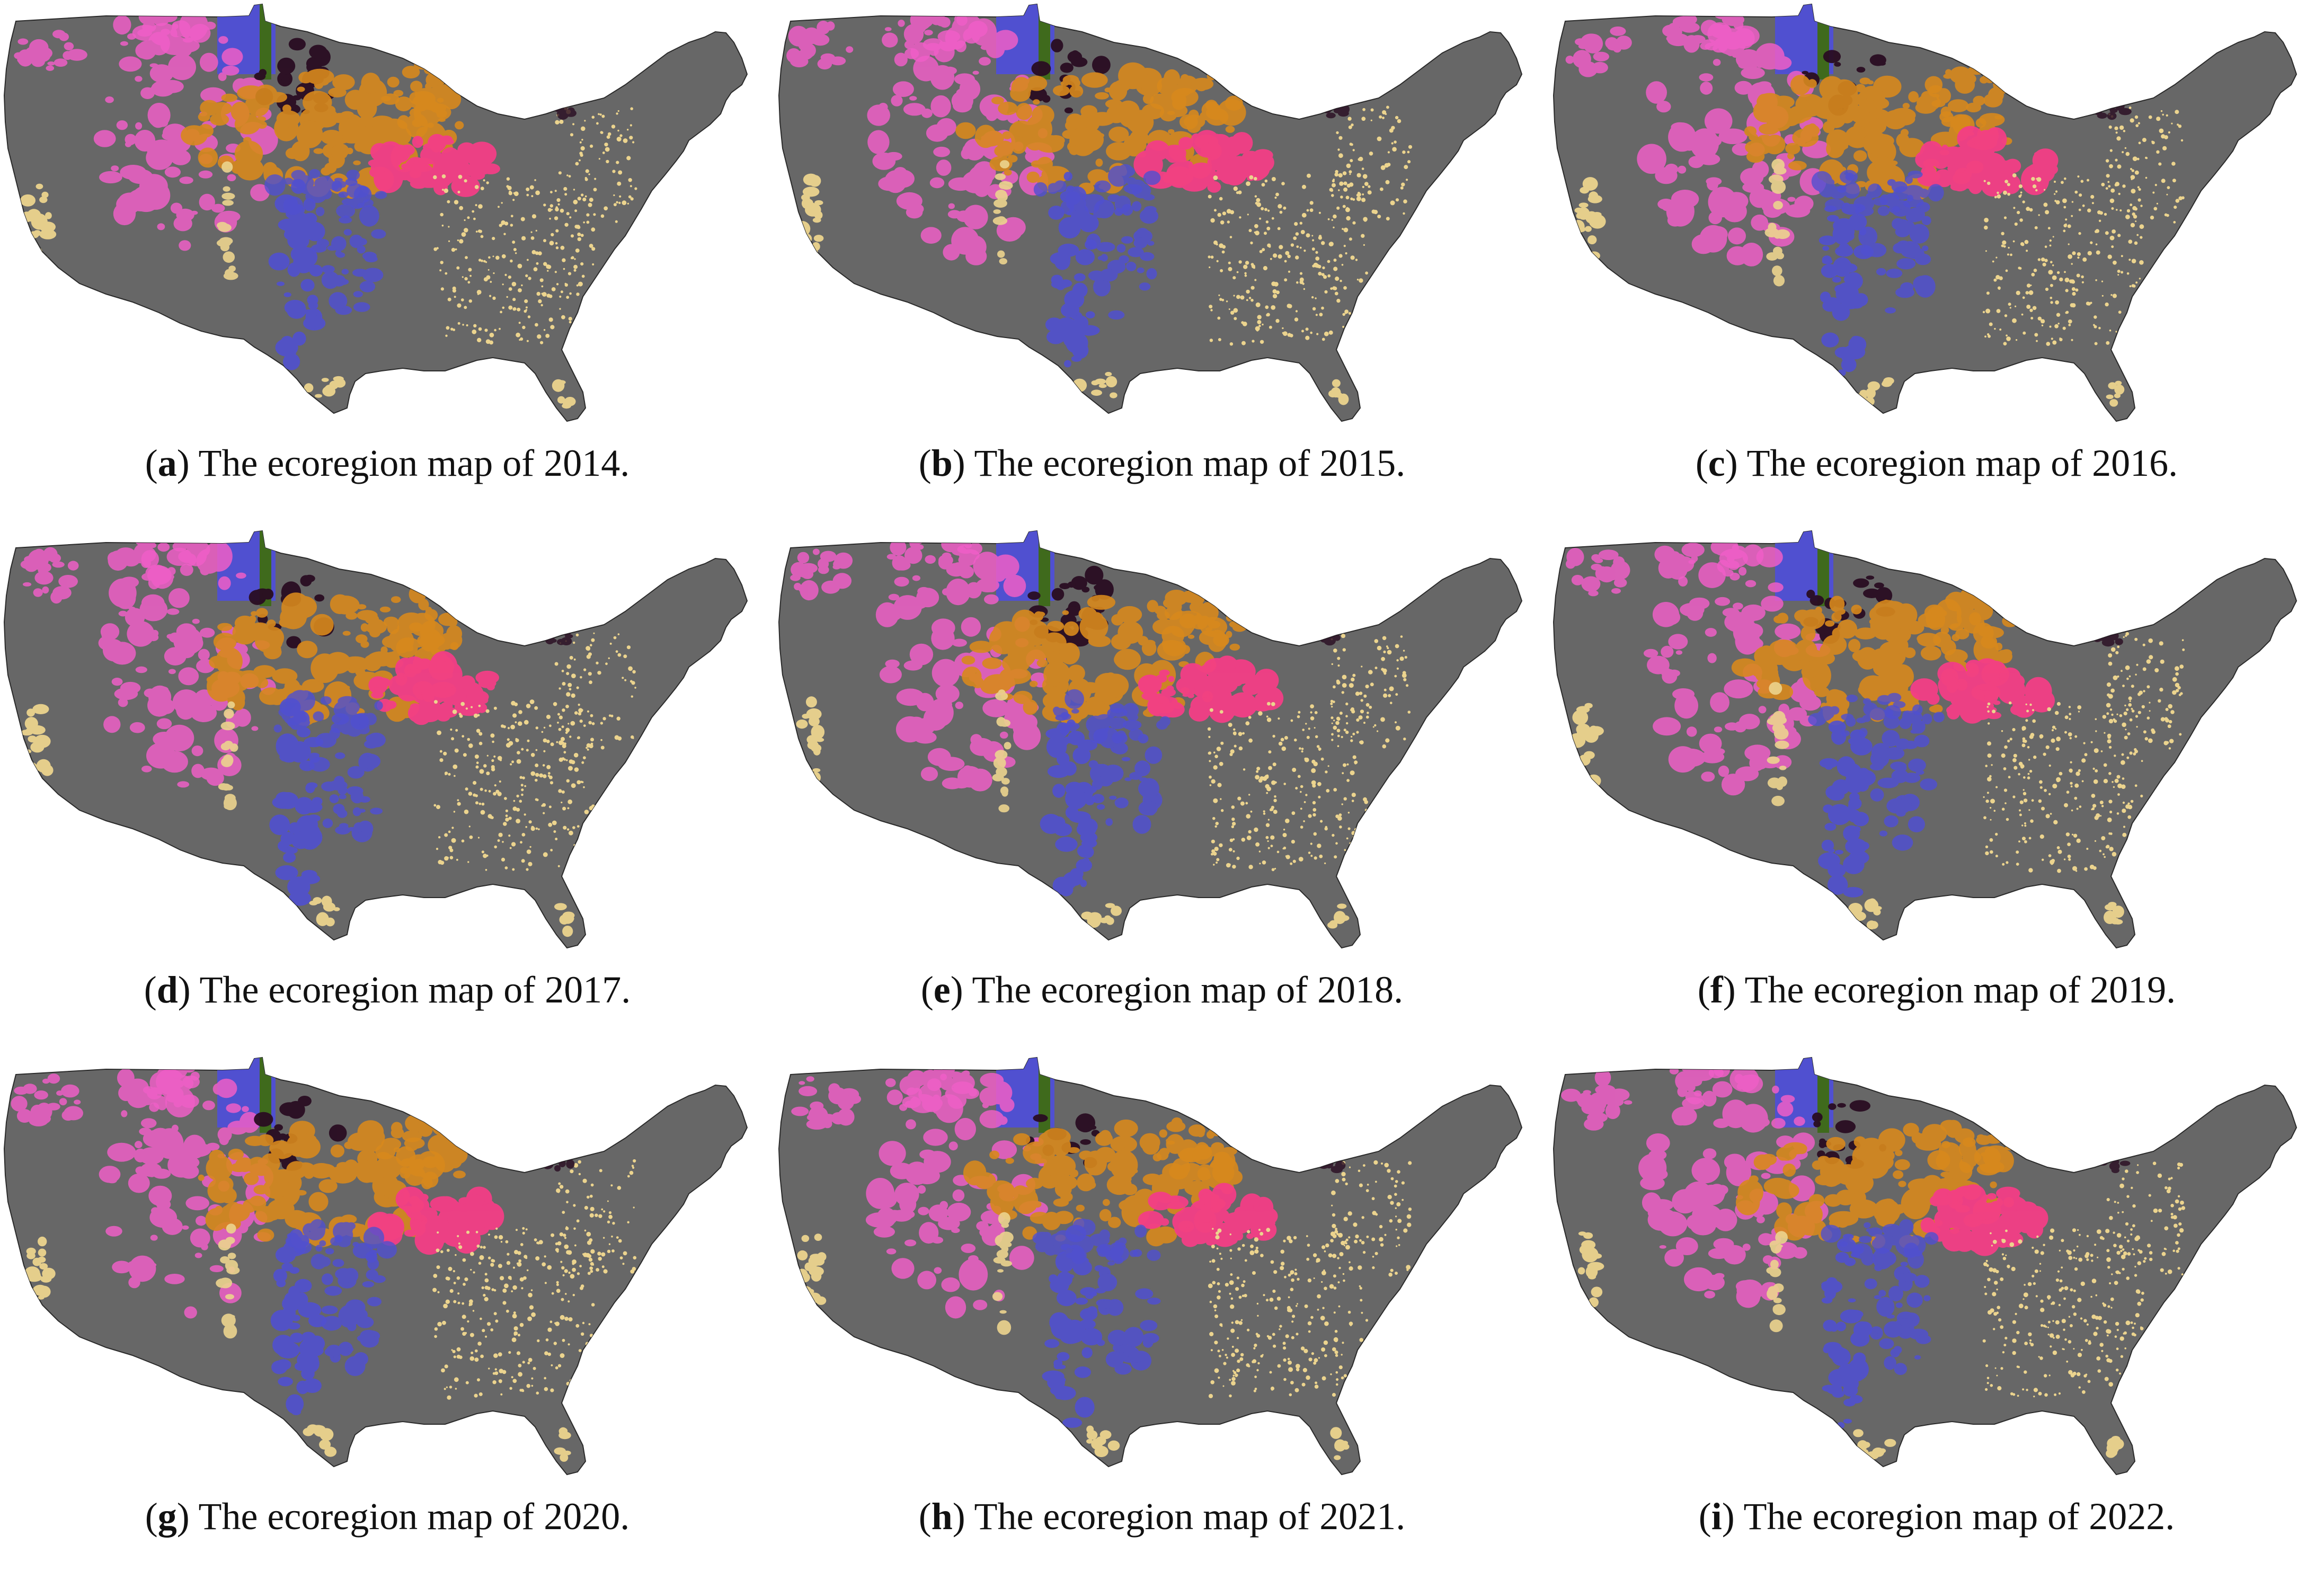 The width and height of the screenshot is (2324, 1580). I want to click on caption-text: The ecoregion map of 2016., so click(1962, 463).